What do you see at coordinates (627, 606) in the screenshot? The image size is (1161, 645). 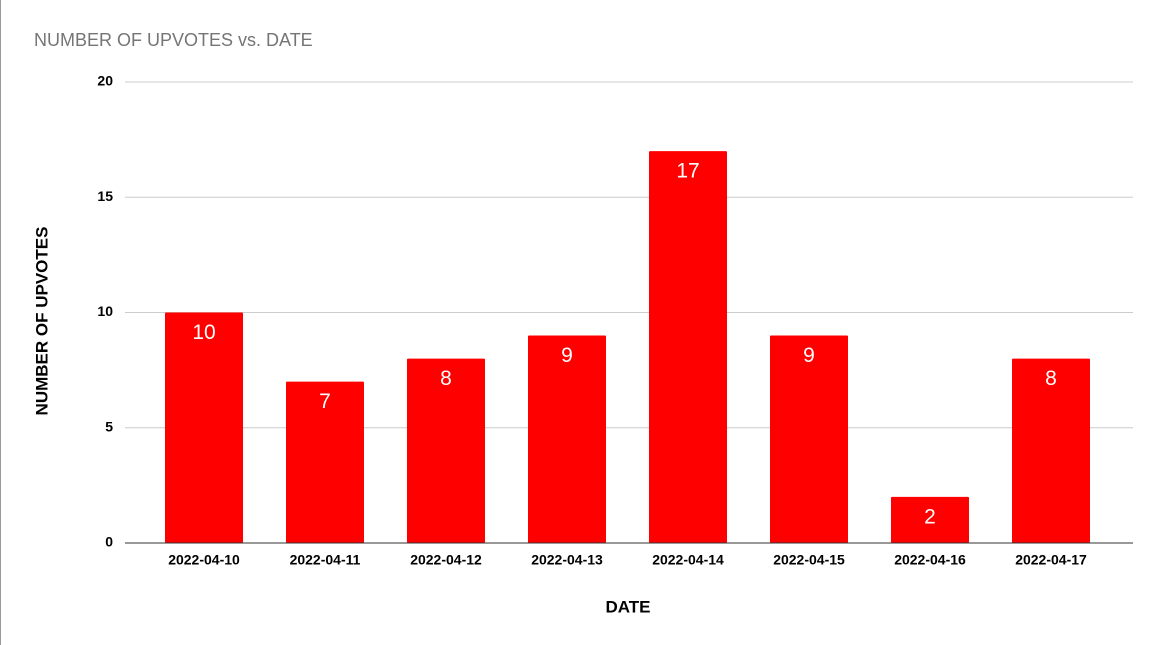 I see `x-axis-title: DATE` at bounding box center [627, 606].